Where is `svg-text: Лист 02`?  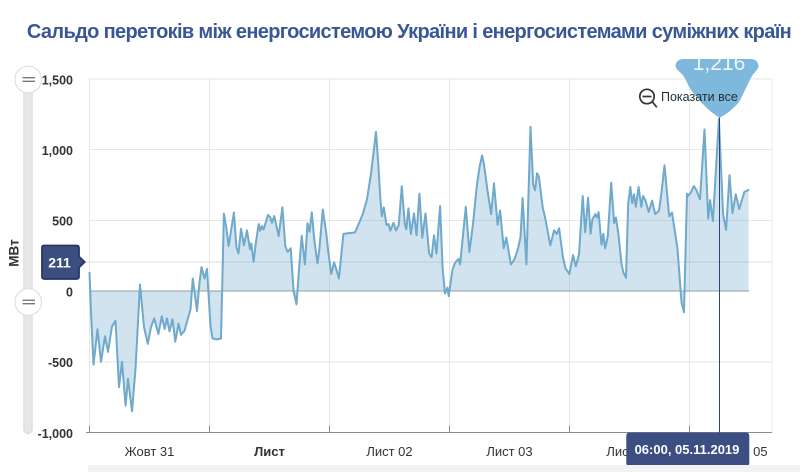
svg-text: Лист 02 is located at coordinates (389, 451).